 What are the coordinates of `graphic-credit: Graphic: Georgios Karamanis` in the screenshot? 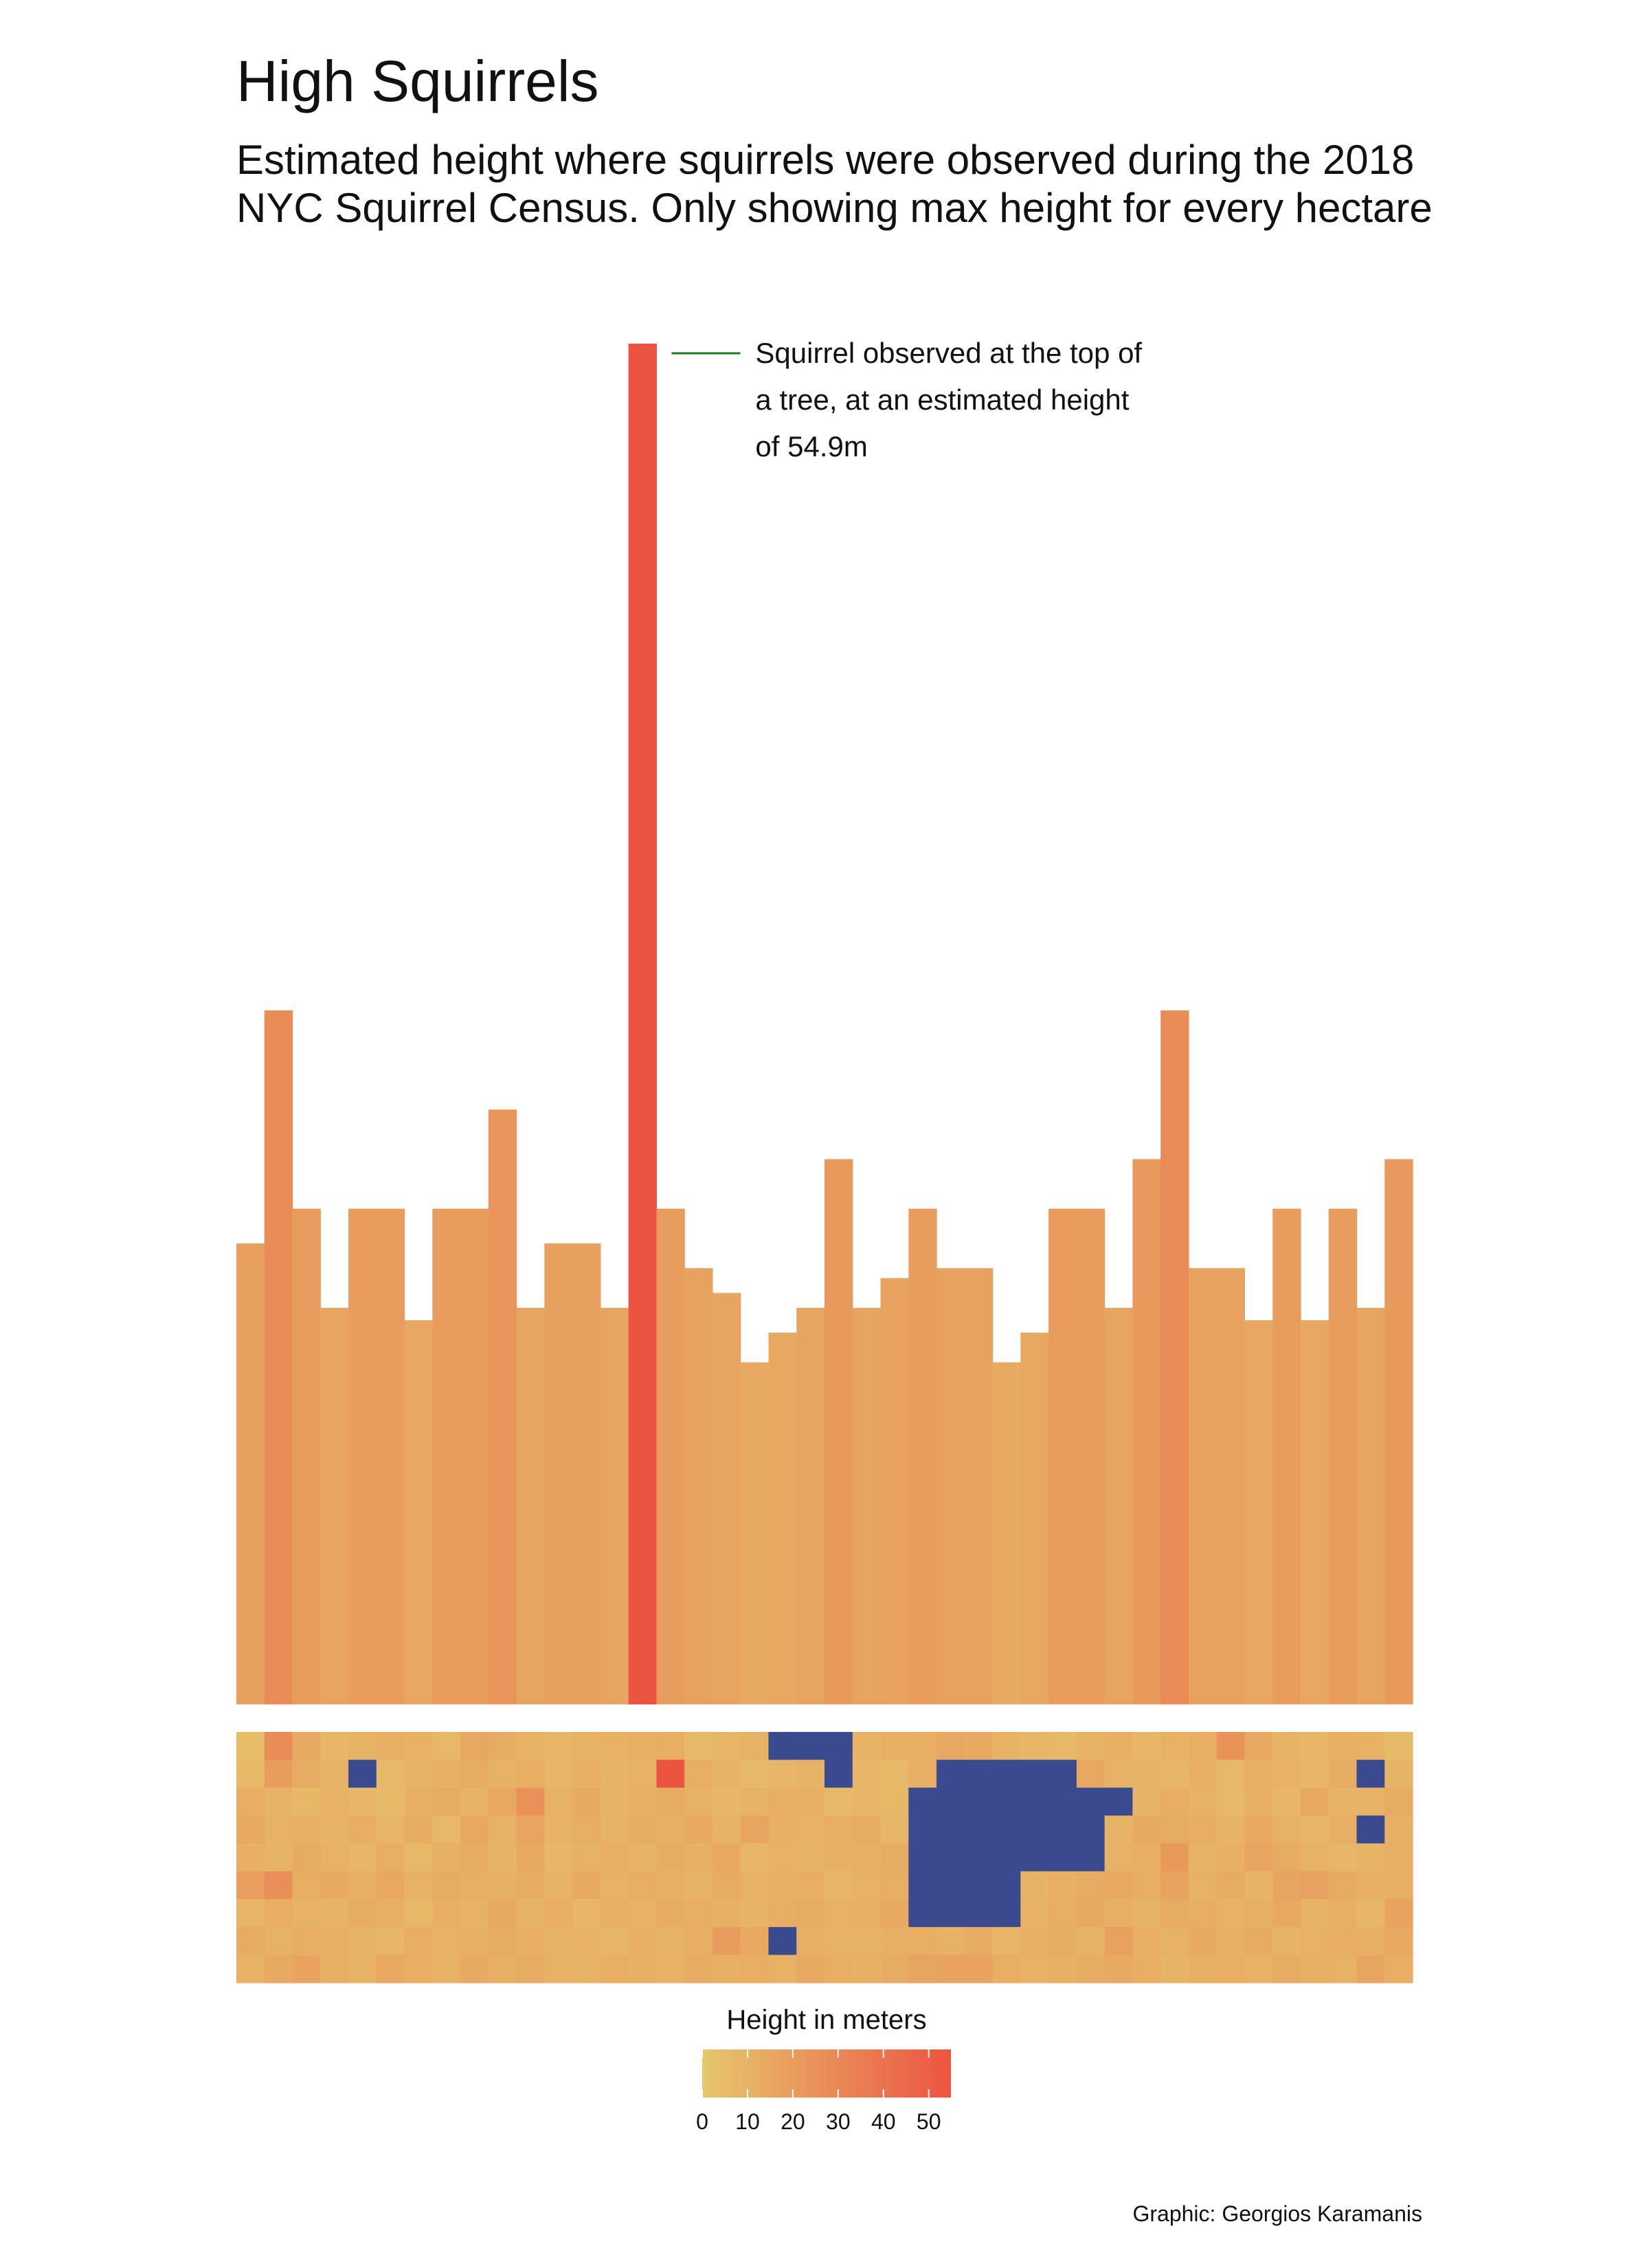 It's located at (1277, 2213).